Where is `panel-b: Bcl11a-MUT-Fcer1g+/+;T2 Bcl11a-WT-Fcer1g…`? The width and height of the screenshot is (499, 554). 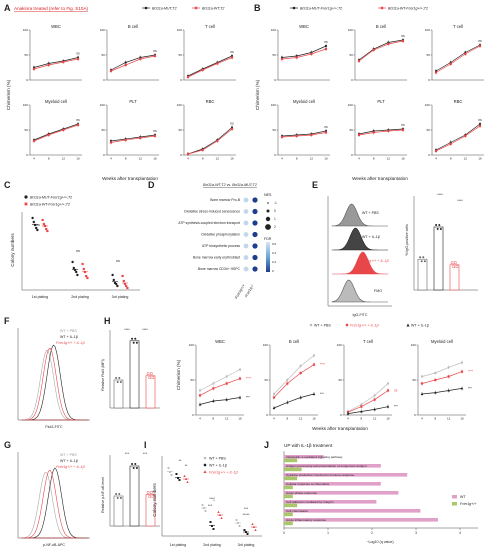 panel-b: Bcl11a-MUT-Fcer1g+/+;T2 Bcl11a-WT-Fcer1g… is located at coordinates (369, 94).